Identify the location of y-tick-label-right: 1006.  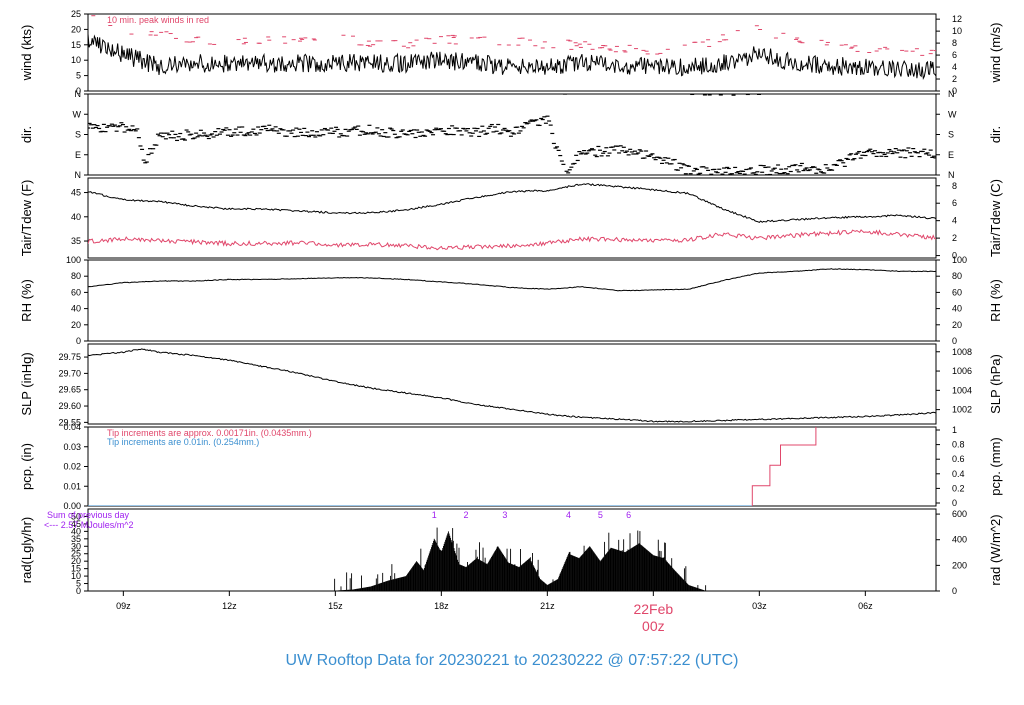
(962, 371).